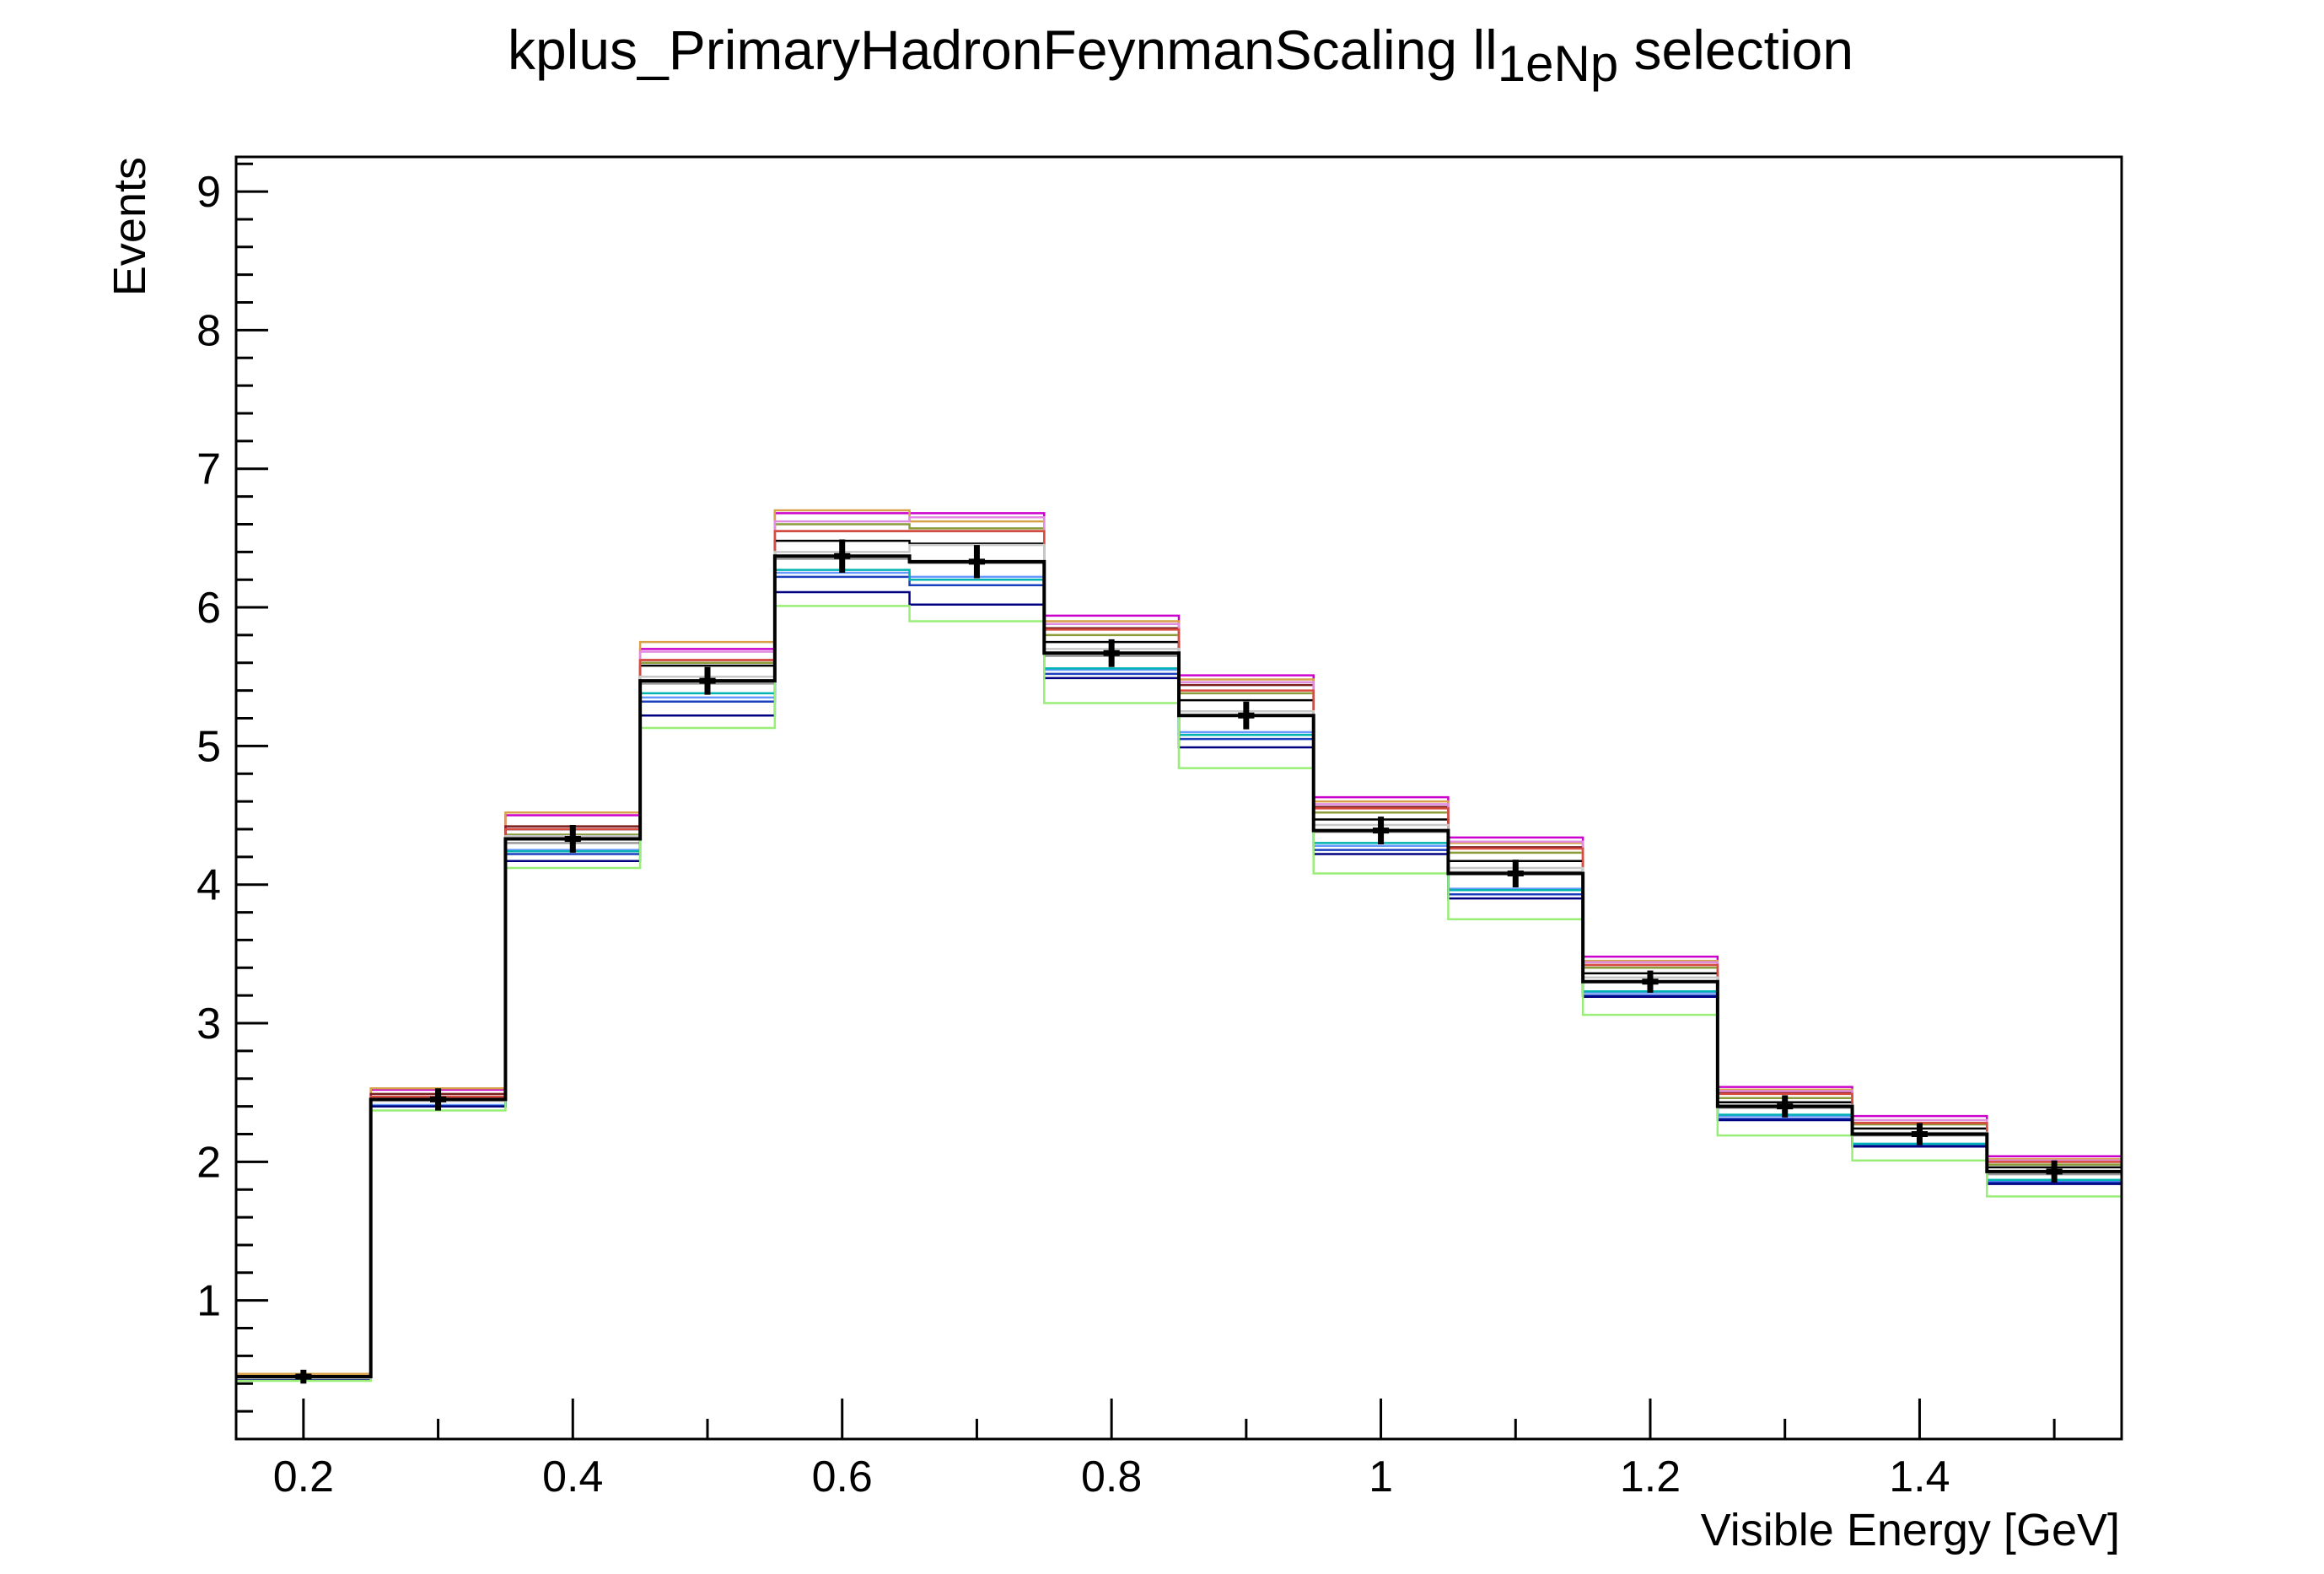  I want to click on y-tick-label: 8, so click(208, 330).